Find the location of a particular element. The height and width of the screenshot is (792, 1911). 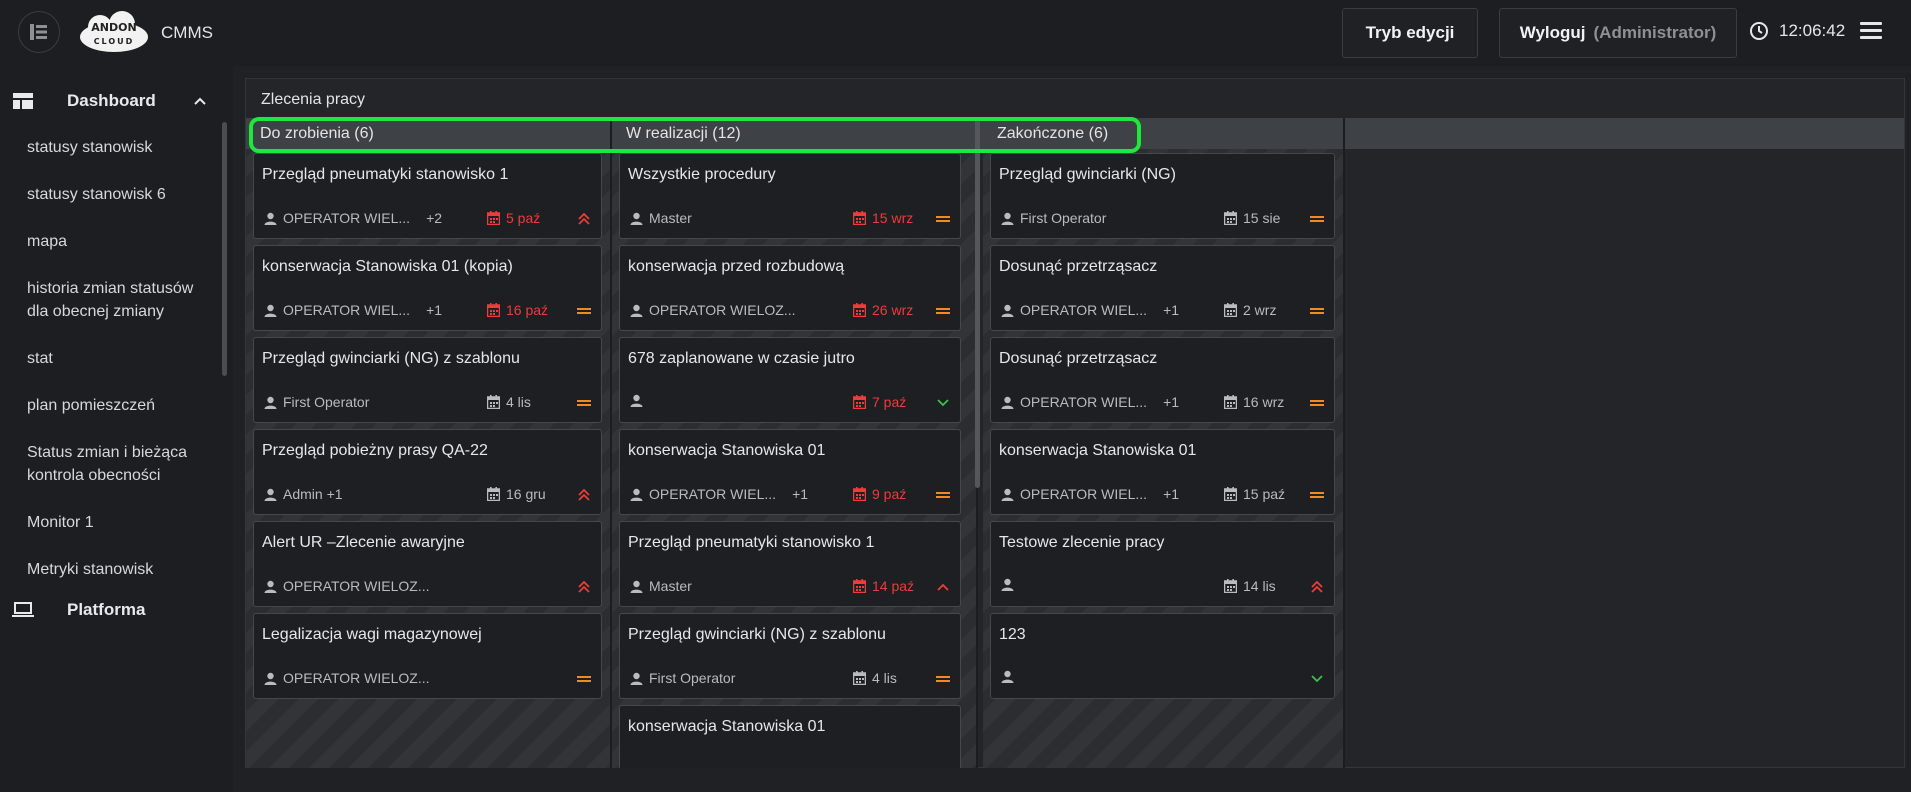

card-title: Przegląd gwinciarki (NG) z szablonu is located at coordinates (391, 358).